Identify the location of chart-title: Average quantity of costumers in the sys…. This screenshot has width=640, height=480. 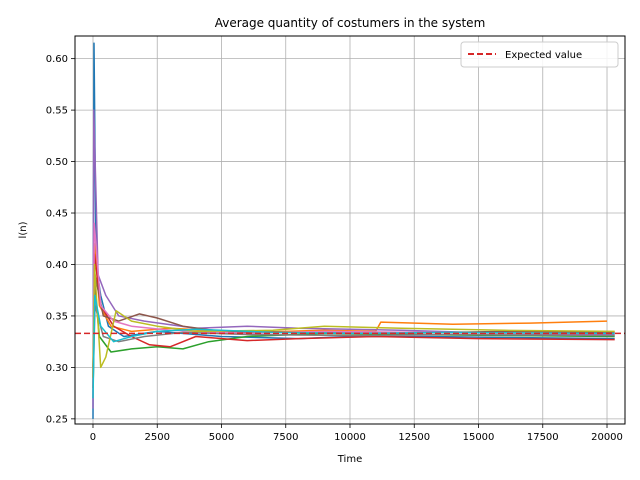
(350, 23).